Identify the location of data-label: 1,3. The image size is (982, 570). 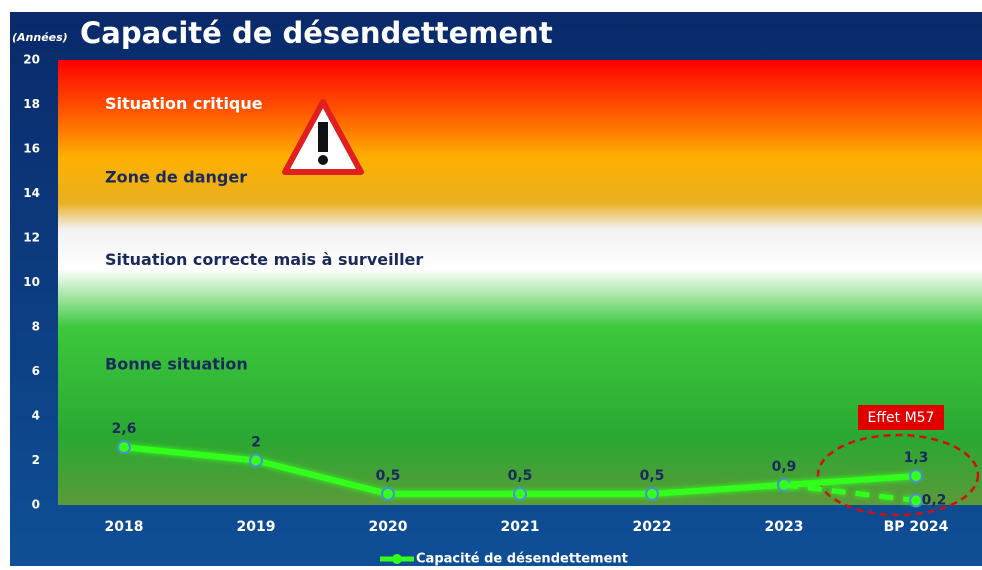
(916, 458).